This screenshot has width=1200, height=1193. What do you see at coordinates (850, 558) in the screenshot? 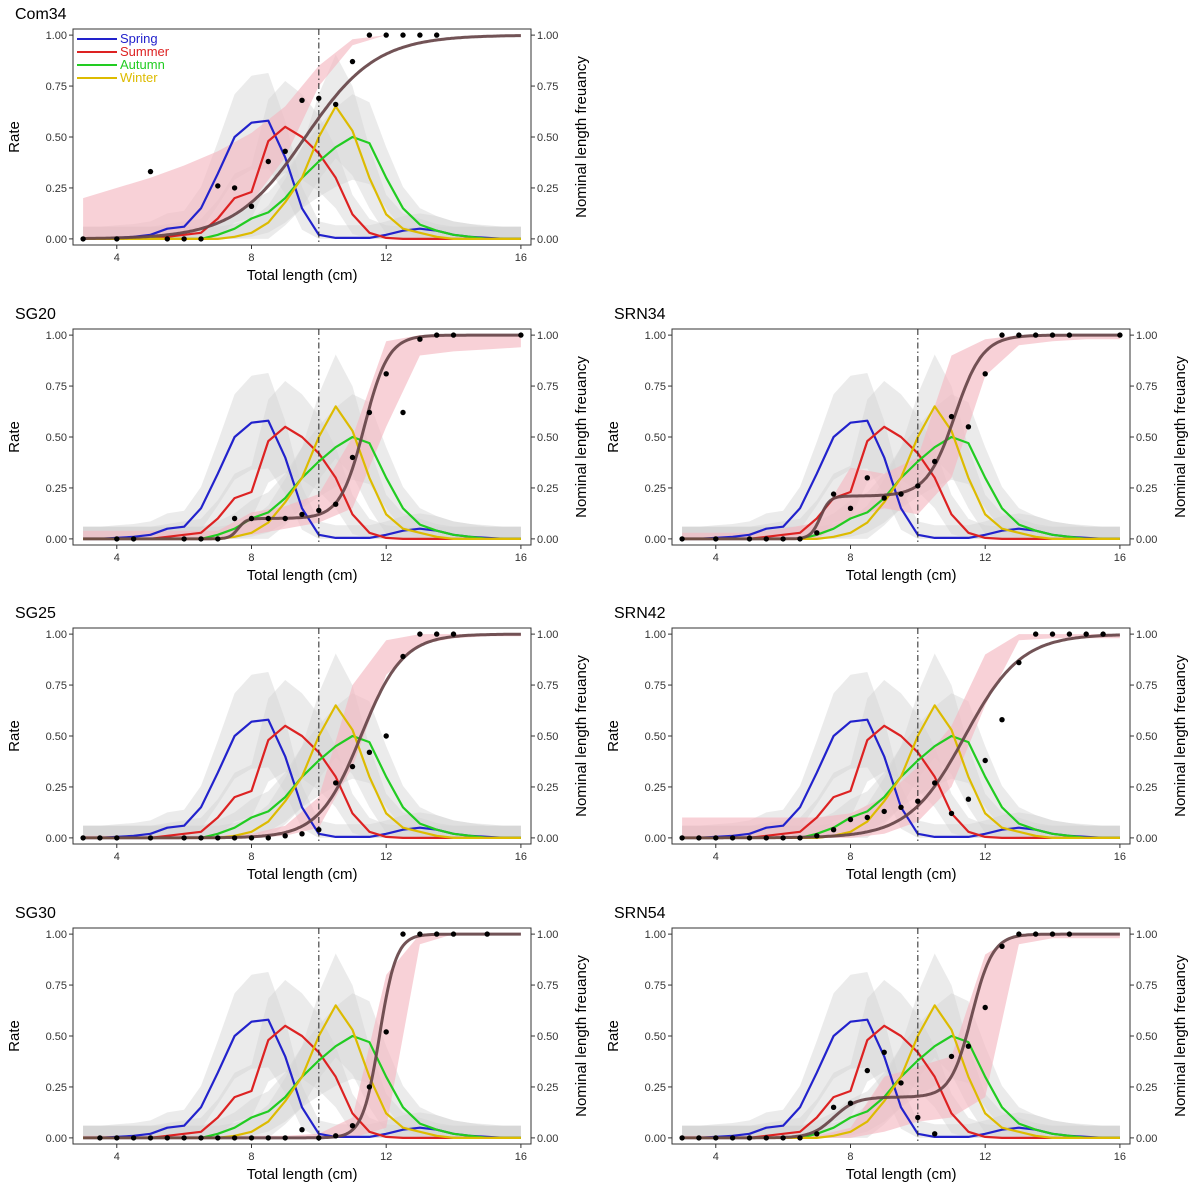
I see `x-tick-label: 8` at bounding box center [850, 558].